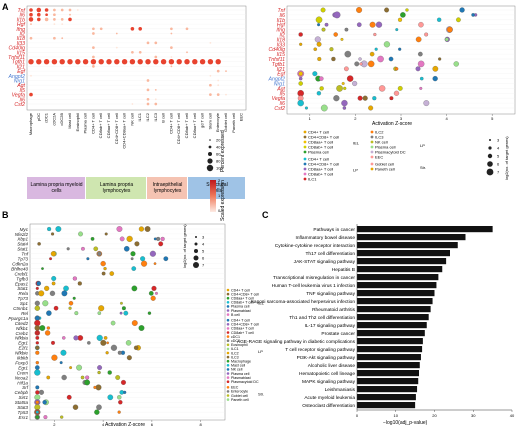 This screenshot has height=428, width=520. What do you see at coordinates (242, 329) in the screenshot?
I see `panel-b-legend-label: CD8aa+ T cell` at bounding box center [242, 329].